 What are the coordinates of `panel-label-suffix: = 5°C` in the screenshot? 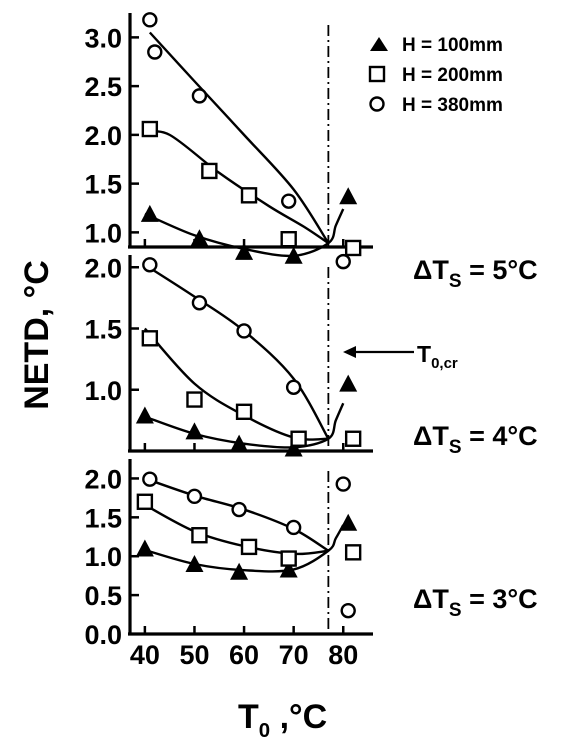 It's located at (500, 270).